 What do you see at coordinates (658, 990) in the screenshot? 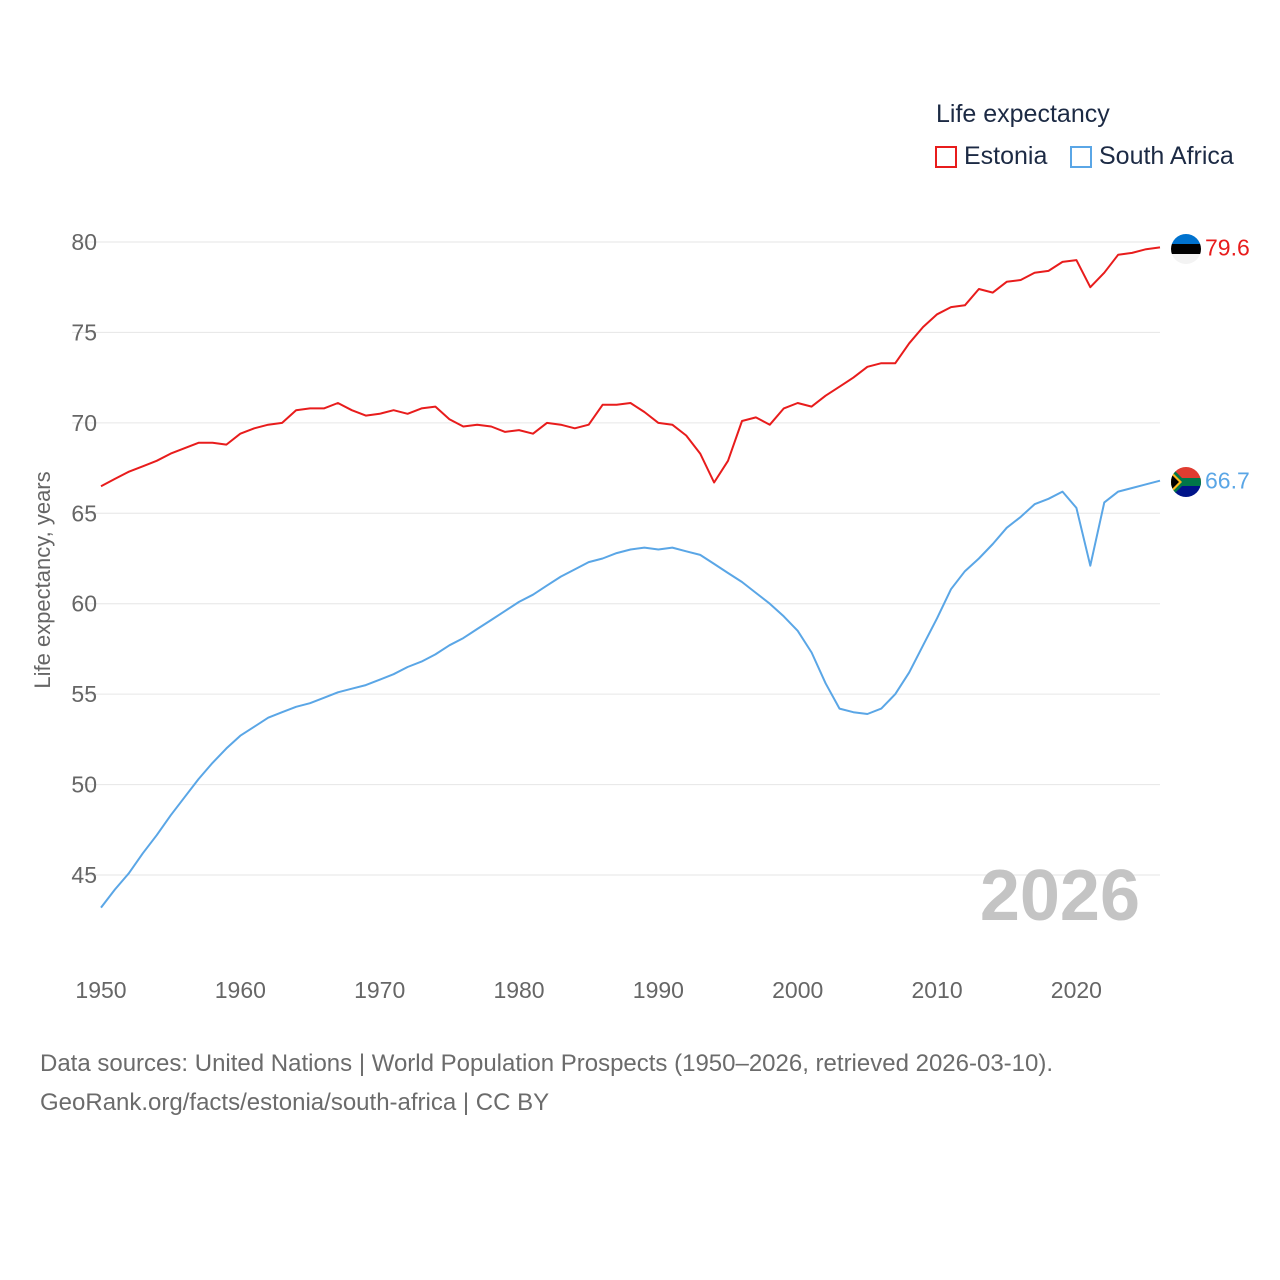
I see `x-tick-label: 1990` at bounding box center [658, 990].